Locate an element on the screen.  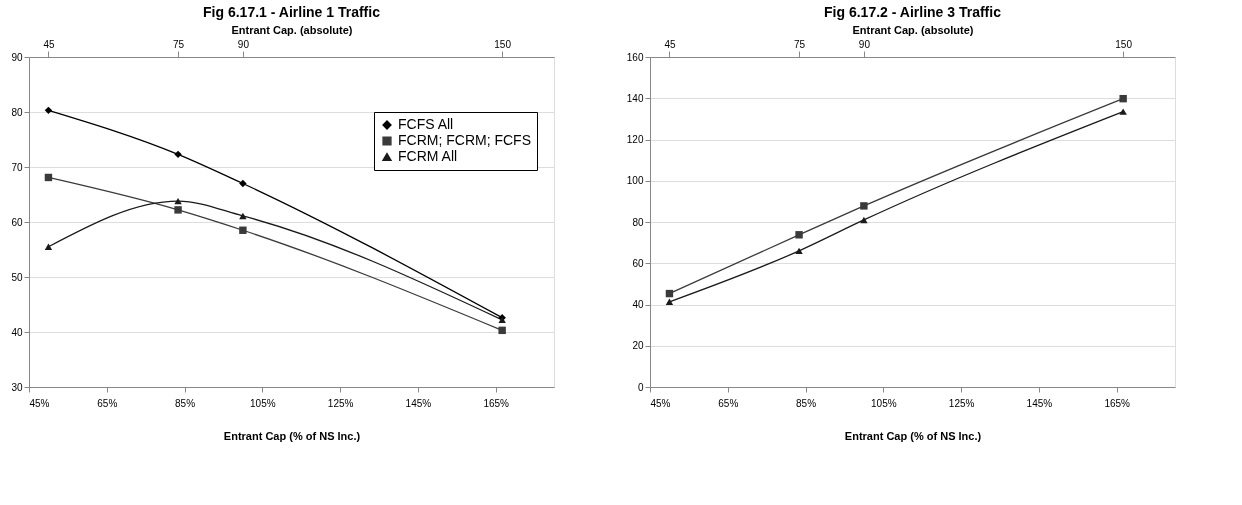
legend-label: FCRM All is located at coordinates (428, 156).